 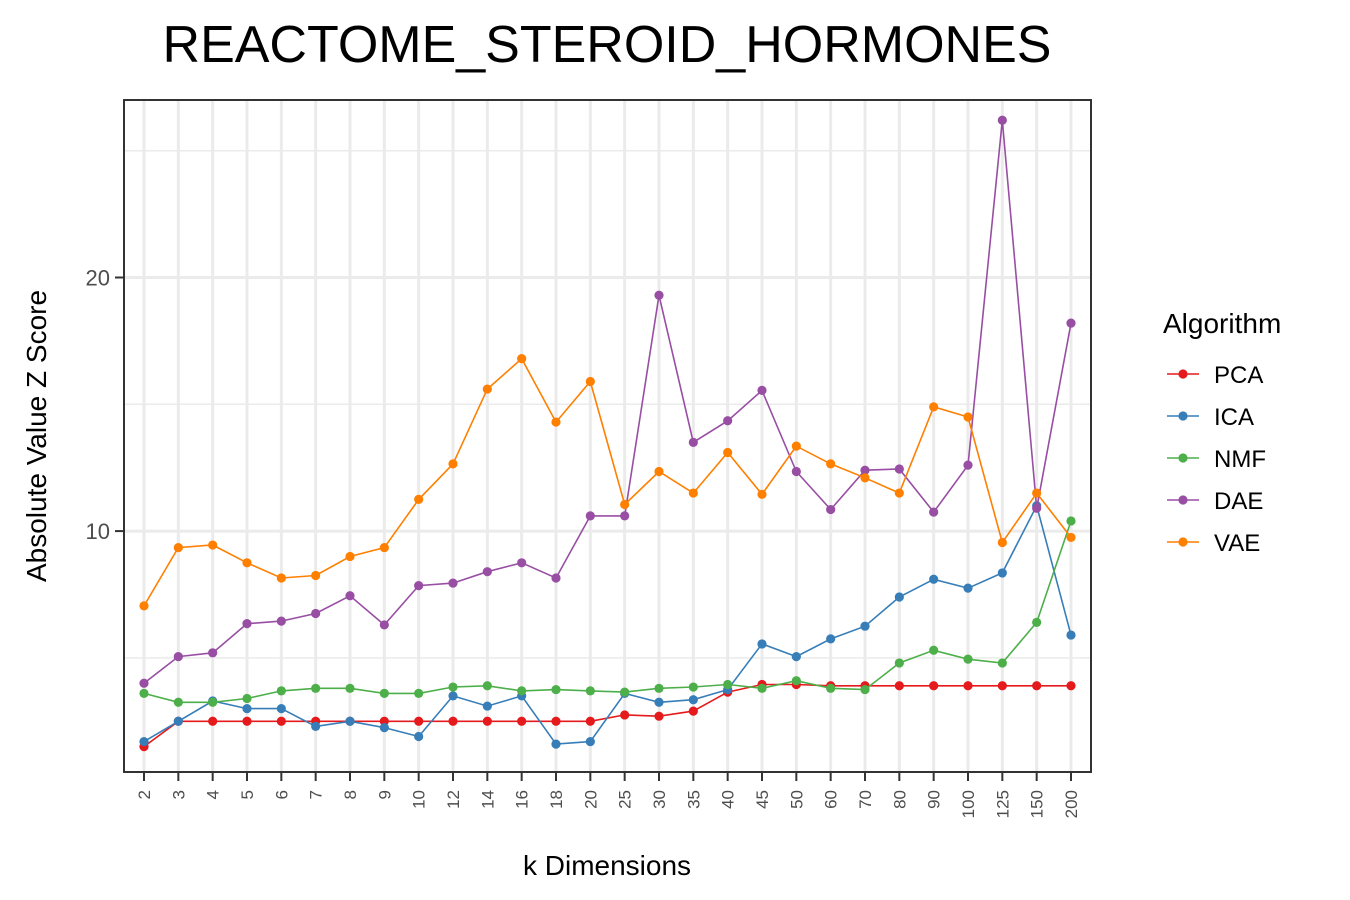 What do you see at coordinates (487, 799) in the screenshot?
I see `x-tick-label: 14` at bounding box center [487, 799].